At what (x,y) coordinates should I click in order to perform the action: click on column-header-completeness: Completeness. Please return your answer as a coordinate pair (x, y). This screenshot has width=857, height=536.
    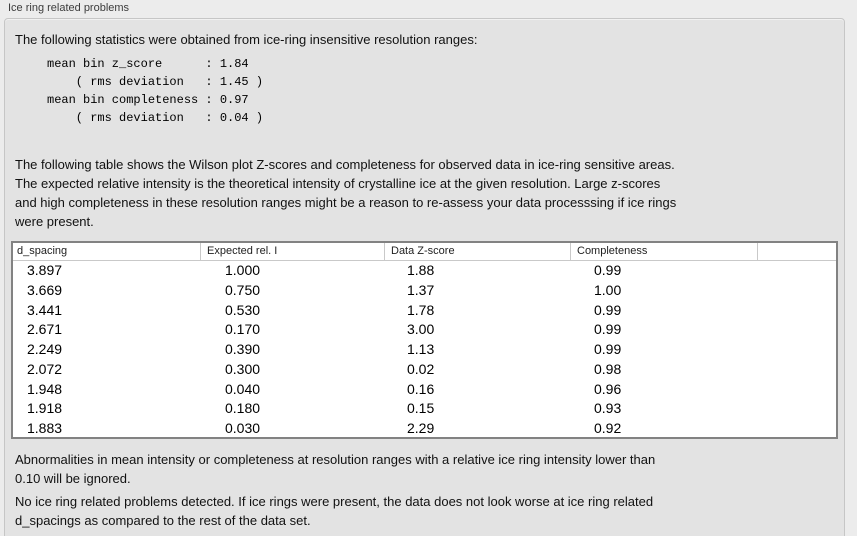
    Looking at the image, I should click on (664, 251).